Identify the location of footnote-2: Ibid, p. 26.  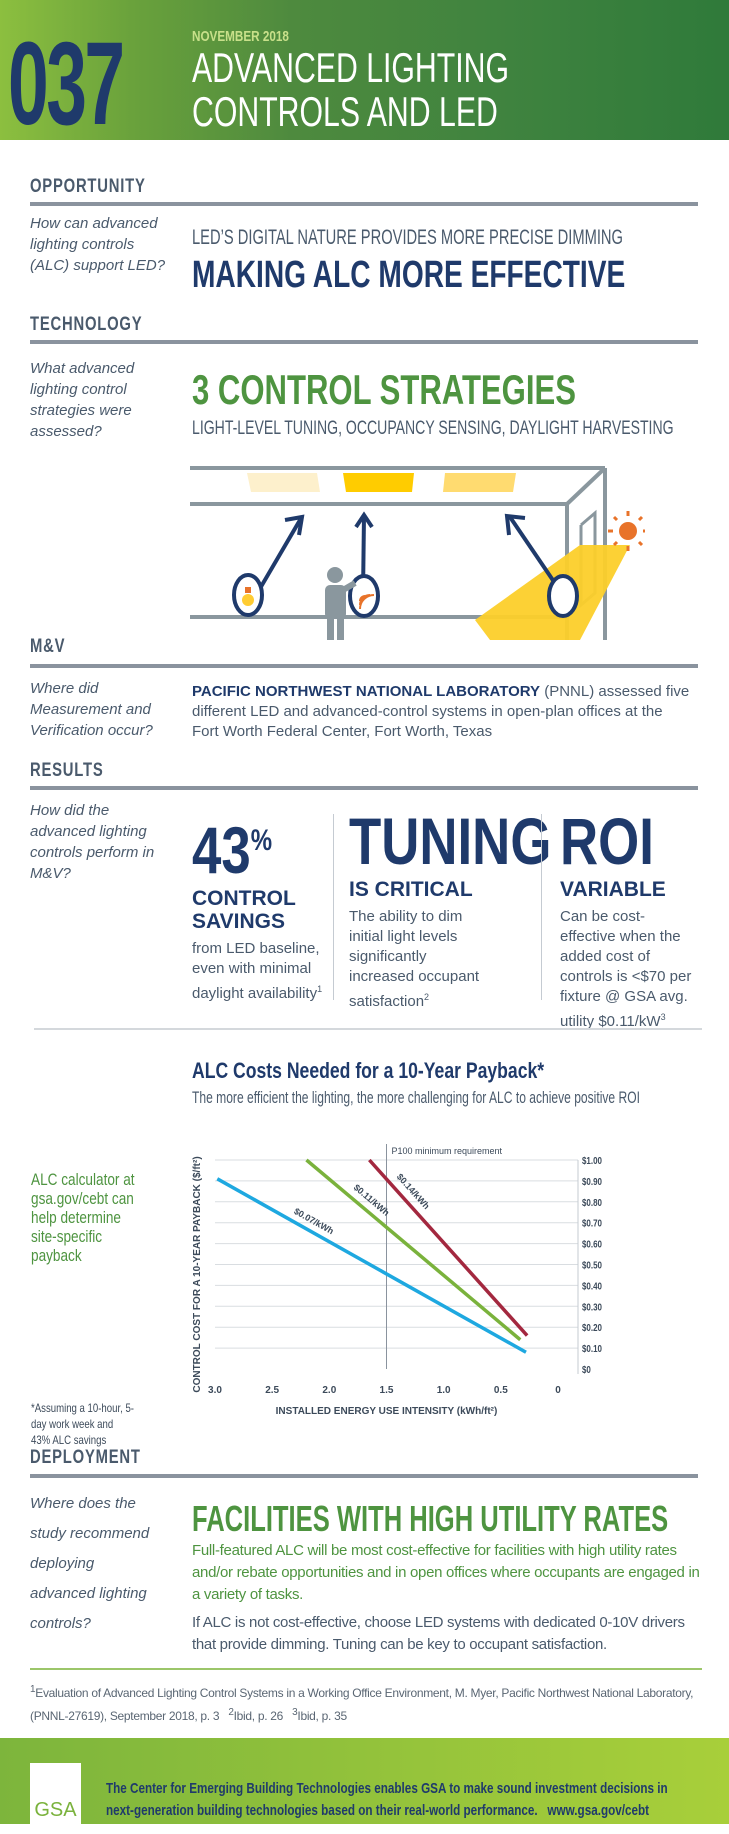
(258, 1716).